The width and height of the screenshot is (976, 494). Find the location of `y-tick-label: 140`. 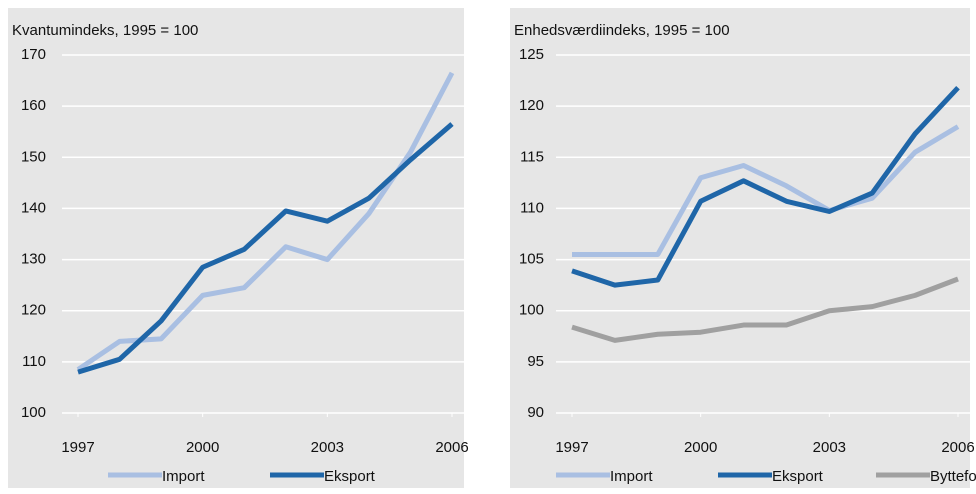

y-tick-label: 140 is located at coordinates (33, 207).